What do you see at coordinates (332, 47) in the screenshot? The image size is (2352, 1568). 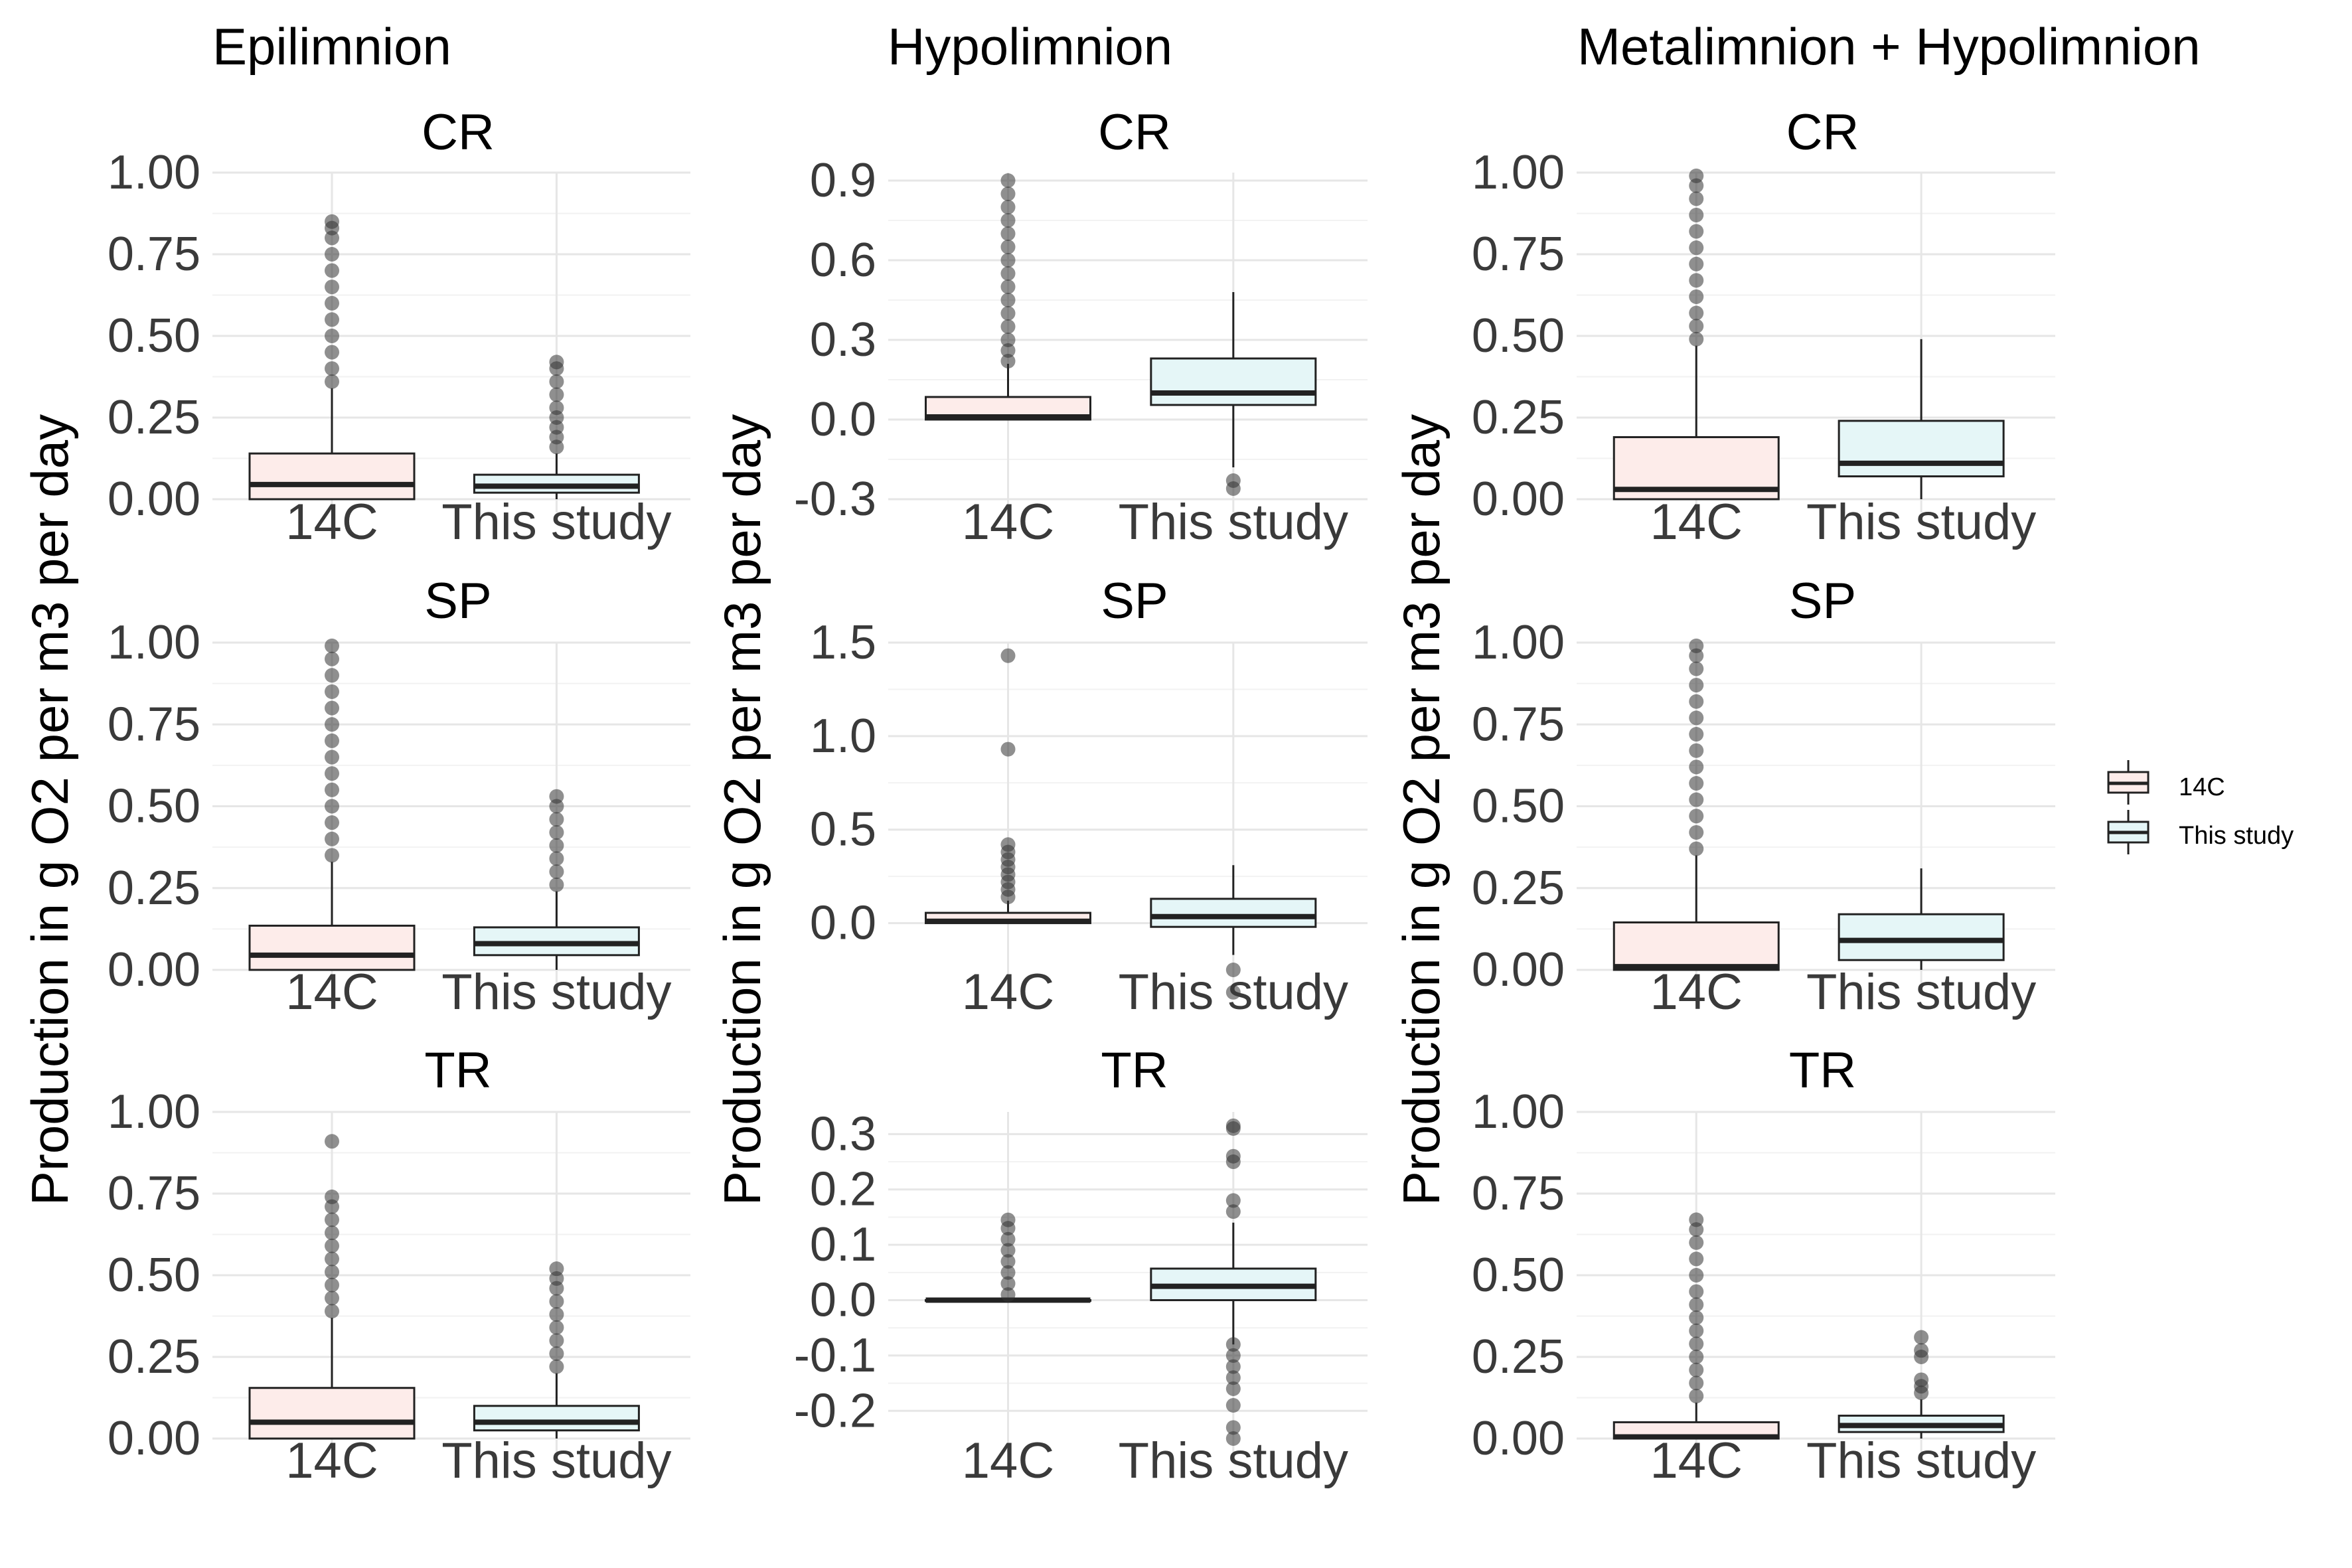 I see `column-title-epilimnion: Epilimnion` at bounding box center [332, 47].